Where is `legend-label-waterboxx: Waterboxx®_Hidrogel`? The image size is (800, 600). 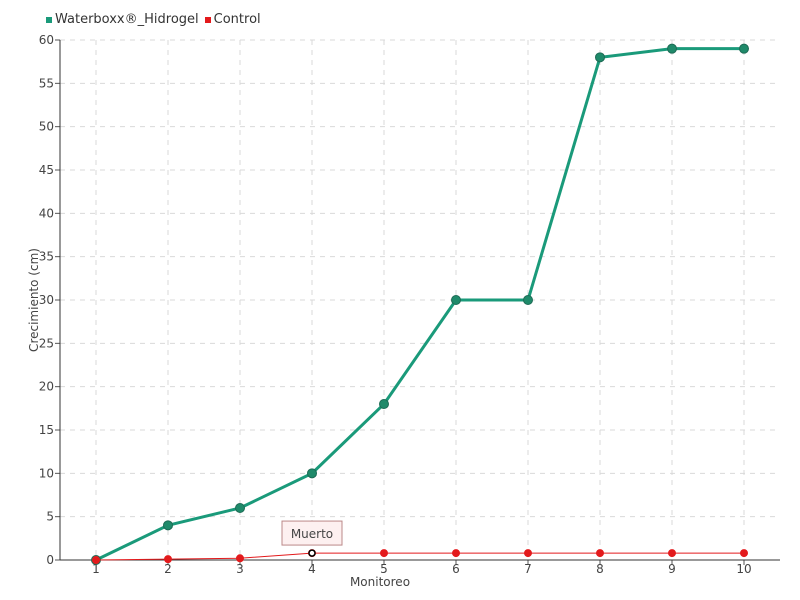
legend-label-waterboxx: Waterboxx®_Hidrogel is located at coordinates (127, 19).